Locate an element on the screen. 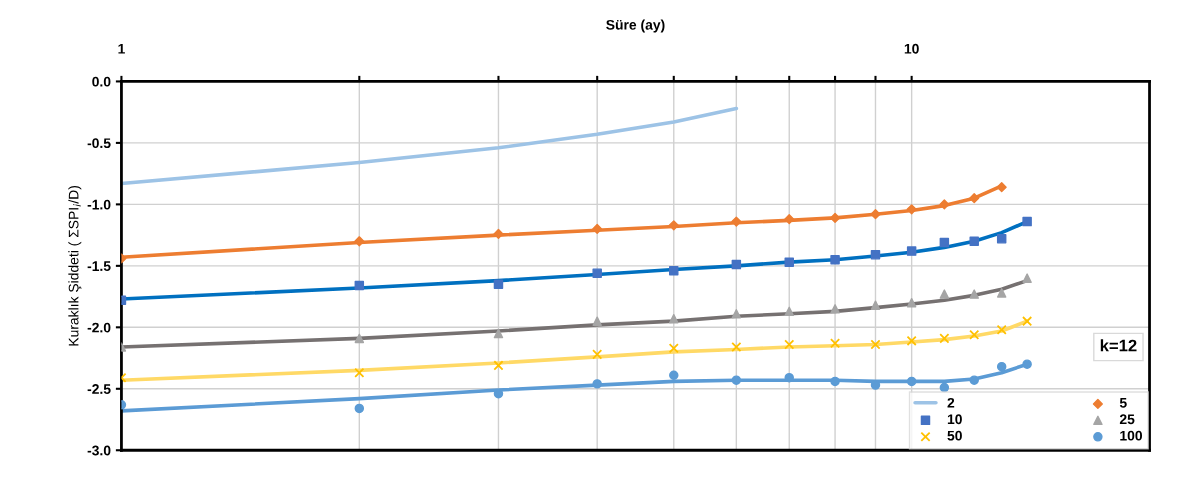 The width and height of the screenshot is (1179, 479). annotation: k=12 is located at coordinates (1118, 345).